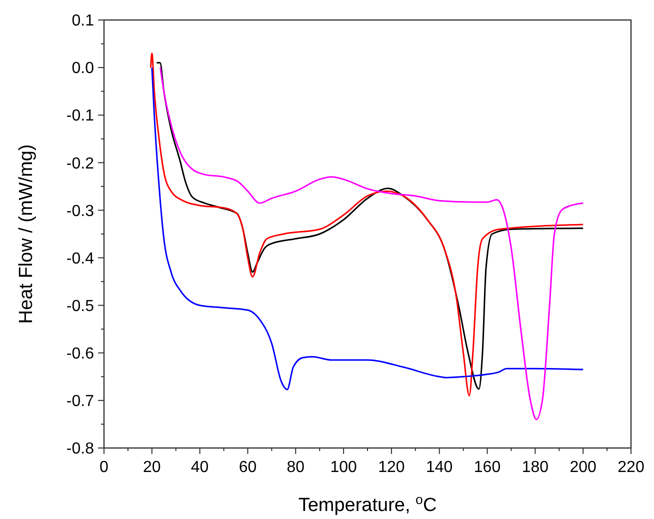 Image resolution: width=654 pixels, height=519 pixels. Describe the element at coordinates (295, 467) in the screenshot. I see `x-tick-label: 80` at that location.